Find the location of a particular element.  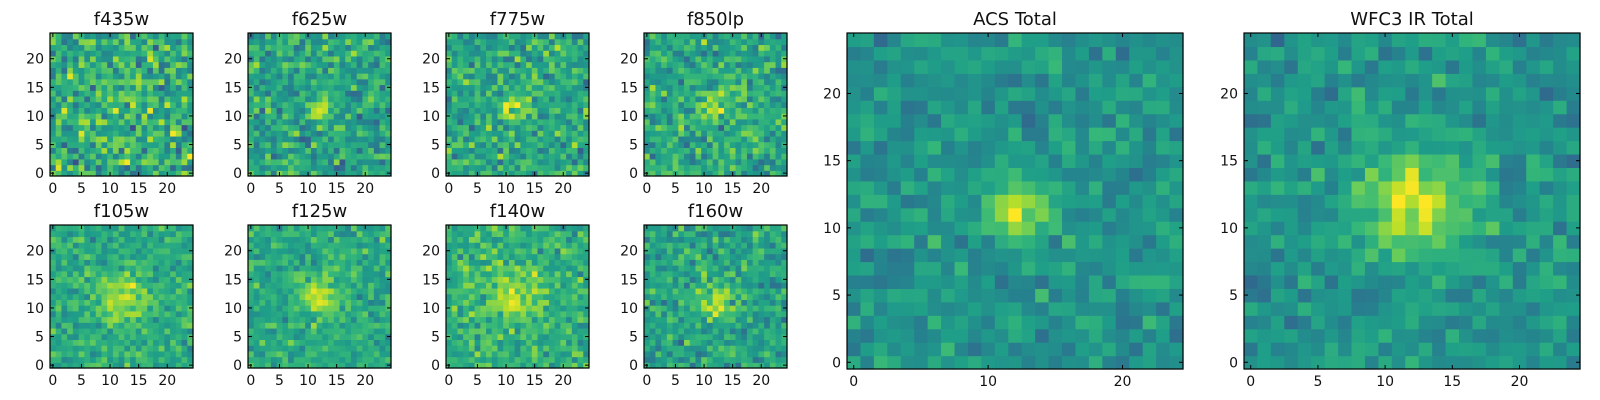

y-tick-label: 0 is located at coordinates (237, 366).